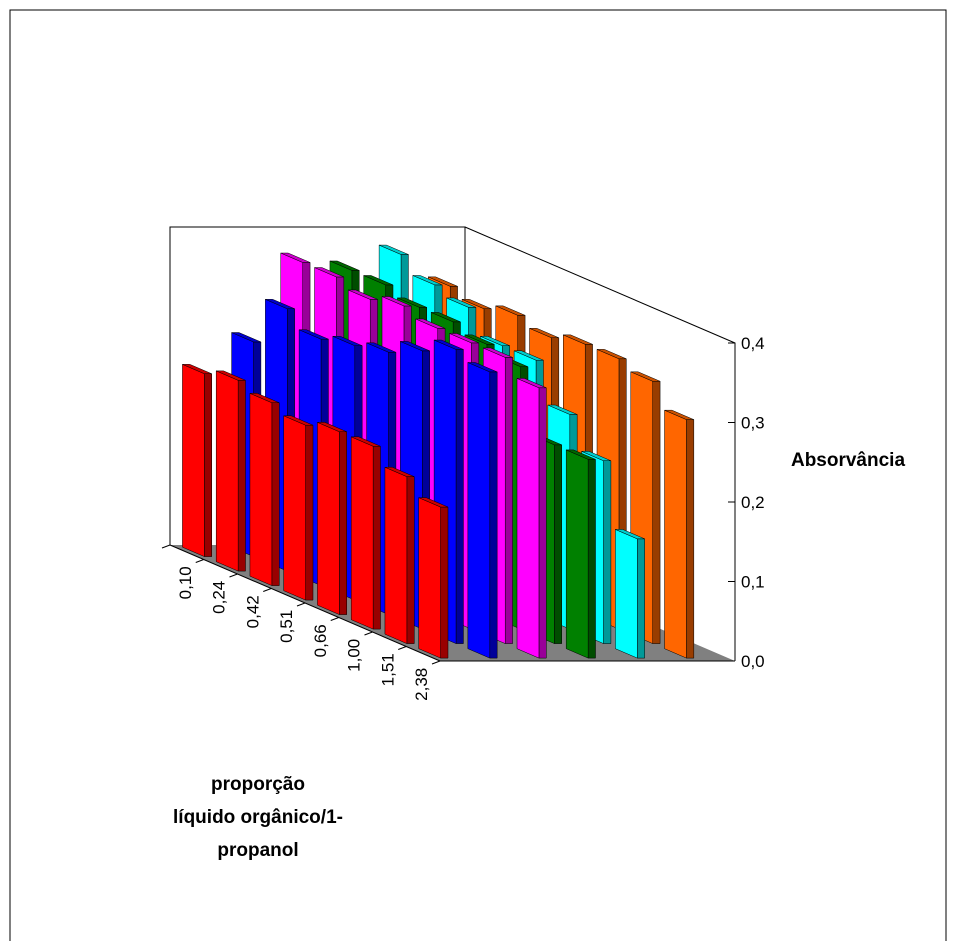 The image size is (955, 941). I want to click on x-tick-label: 0,66, so click(320, 640).